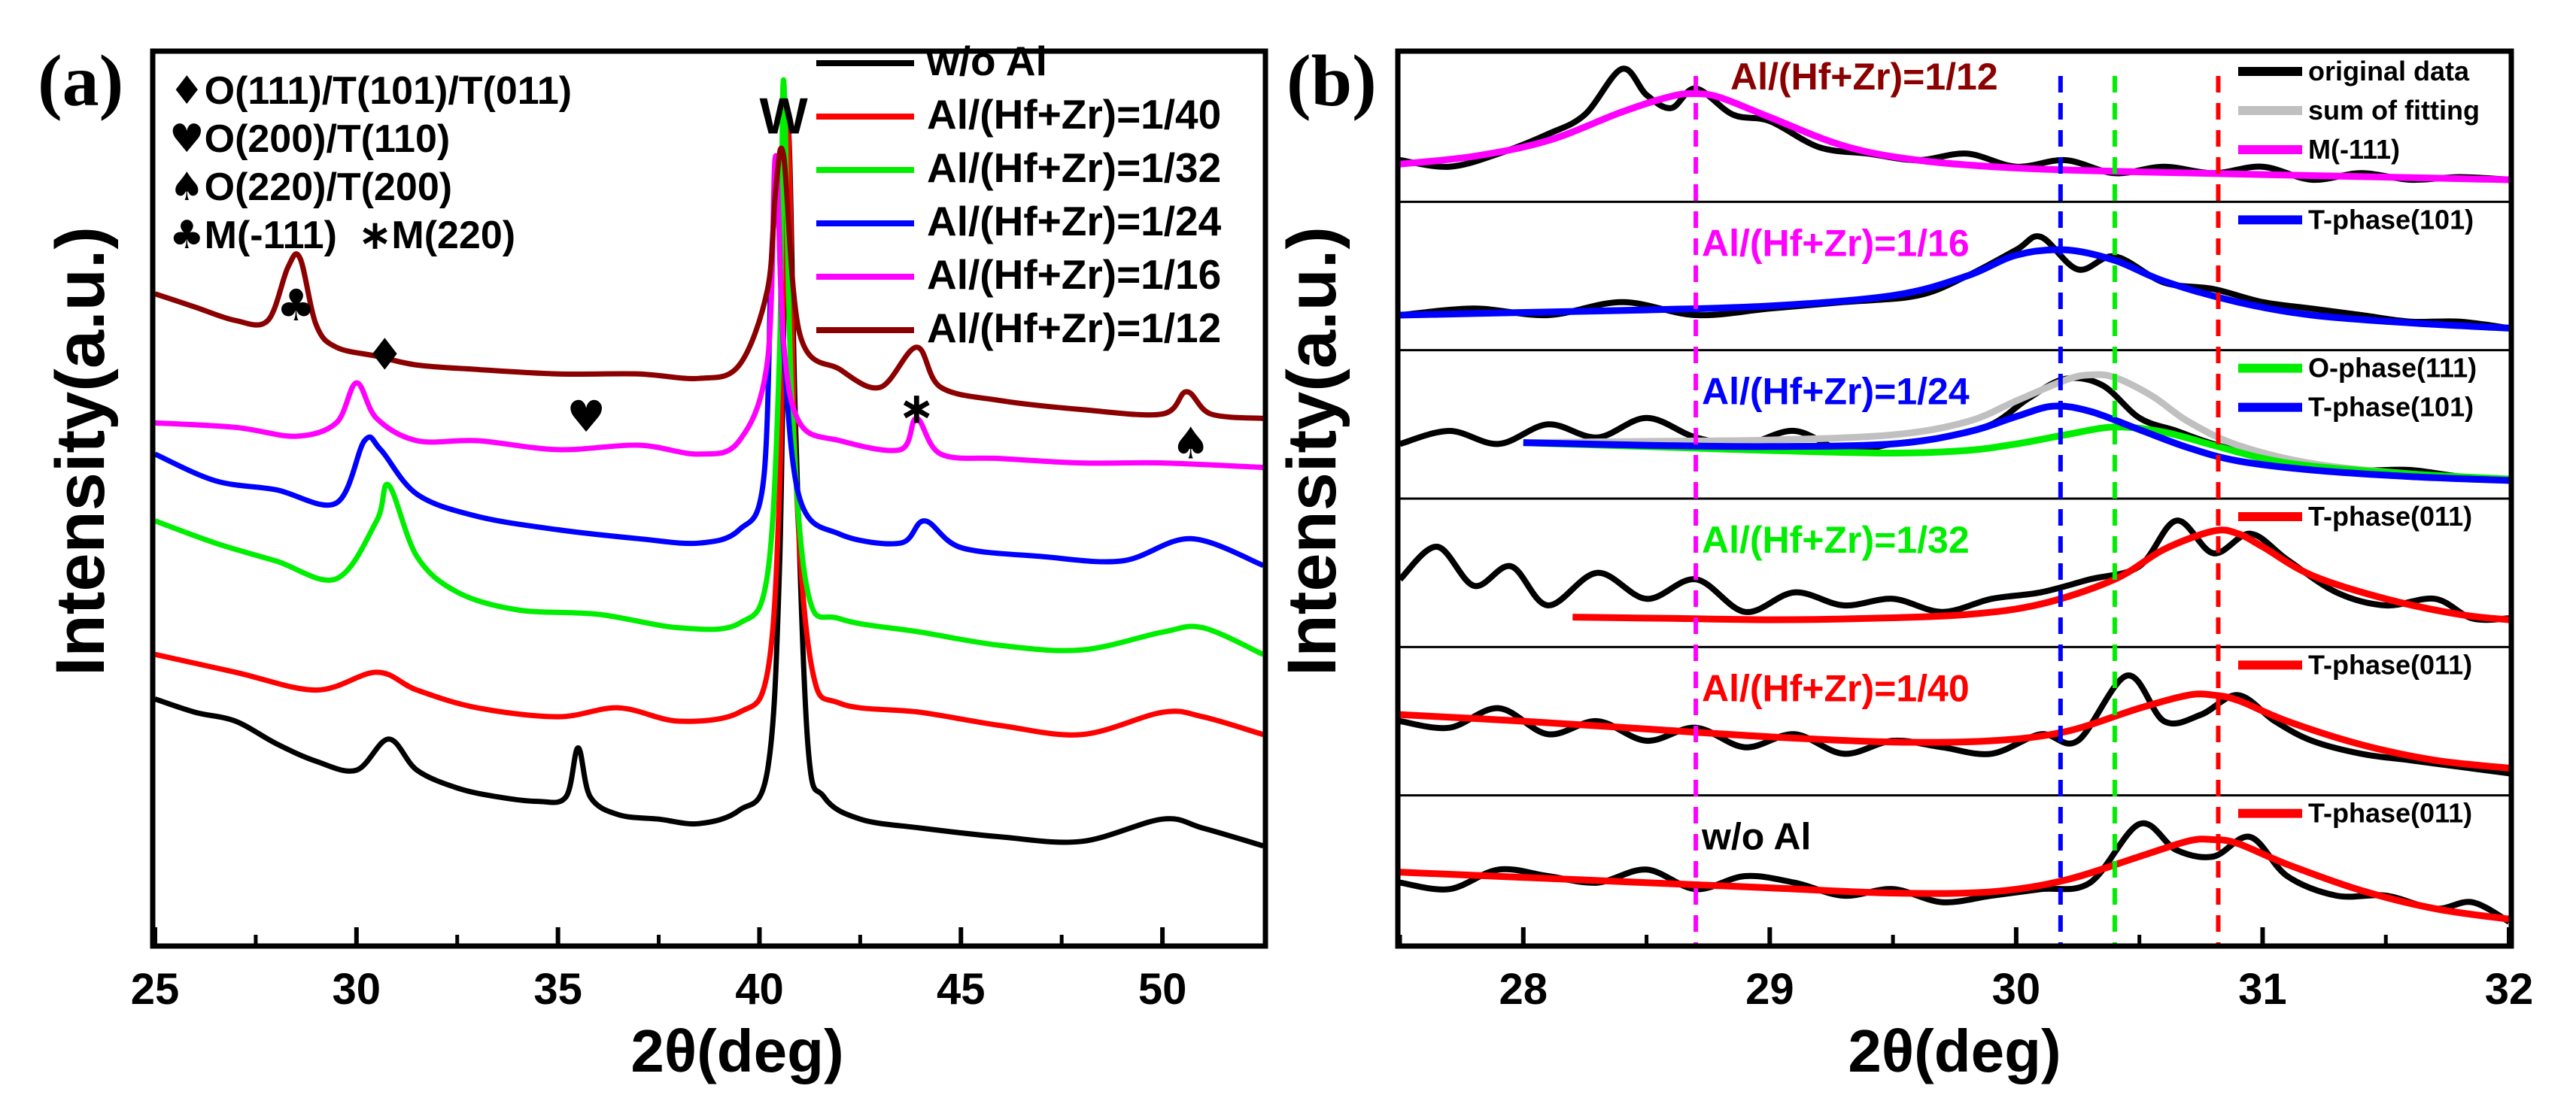  Describe the element at coordinates (2389, 71) in the screenshot. I see `panel-b-legend-label: original data` at that location.